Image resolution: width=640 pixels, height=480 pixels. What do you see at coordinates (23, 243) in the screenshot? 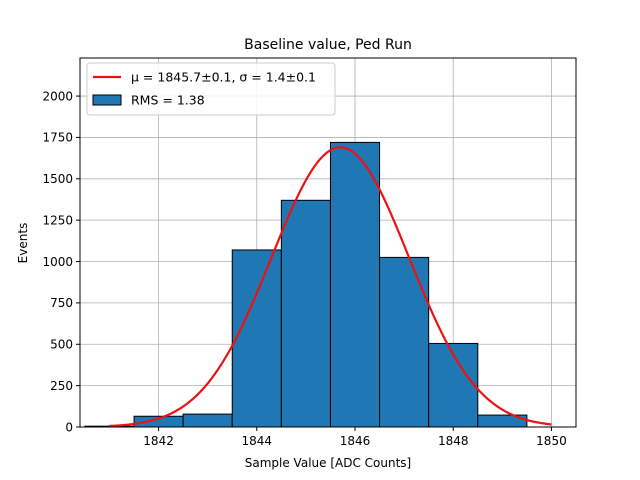
I see `y-axis-label: Events` at bounding box center [23, 243].